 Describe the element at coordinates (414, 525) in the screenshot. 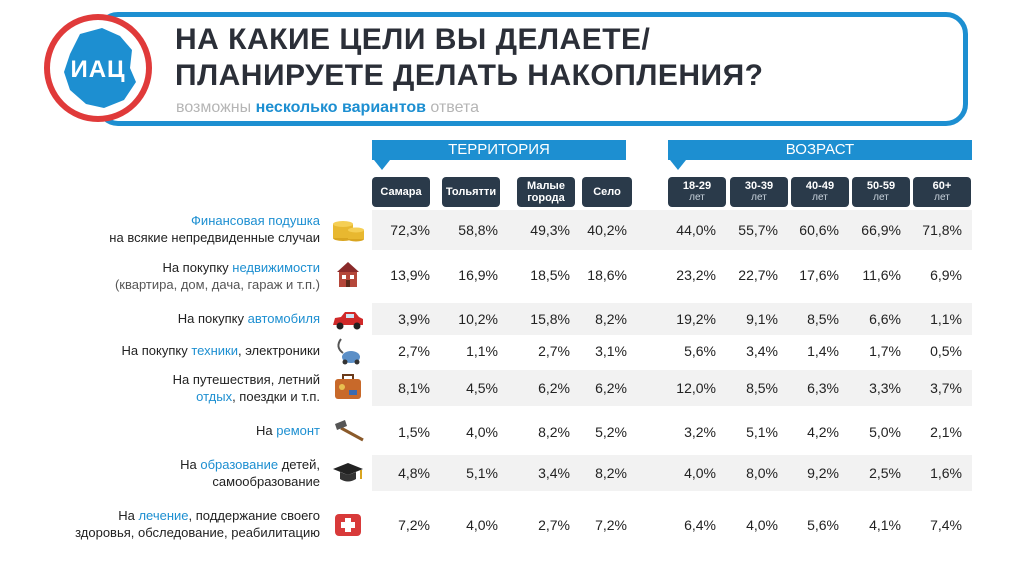

I see `value-cell-samara: 7,2%` at that location.